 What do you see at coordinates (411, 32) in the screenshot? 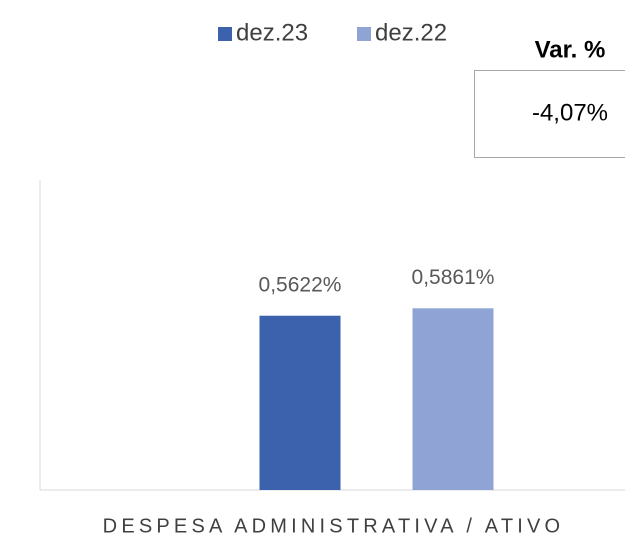
I see `legend-label: dez.22` at bounding box center [411, 32].